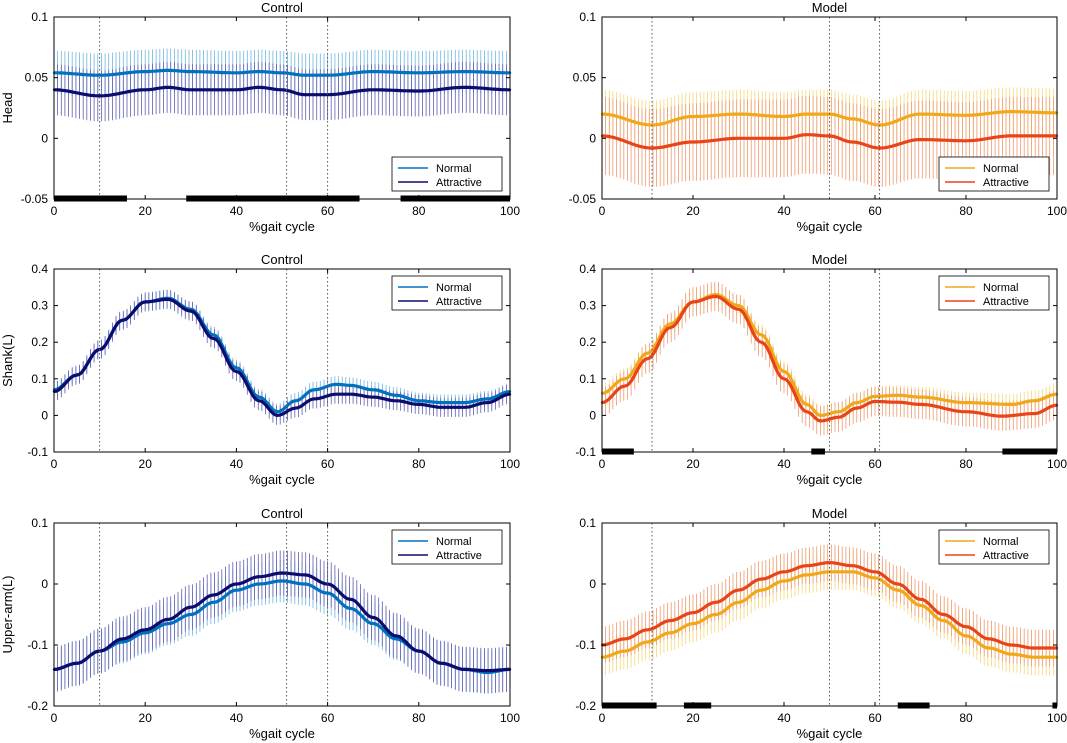 This screenshot has height=743, width=1067. What do you see at coordinates (784, 464) in the screenshot?
I see `x-tick-label: 40` at bounding box center [784, 464].